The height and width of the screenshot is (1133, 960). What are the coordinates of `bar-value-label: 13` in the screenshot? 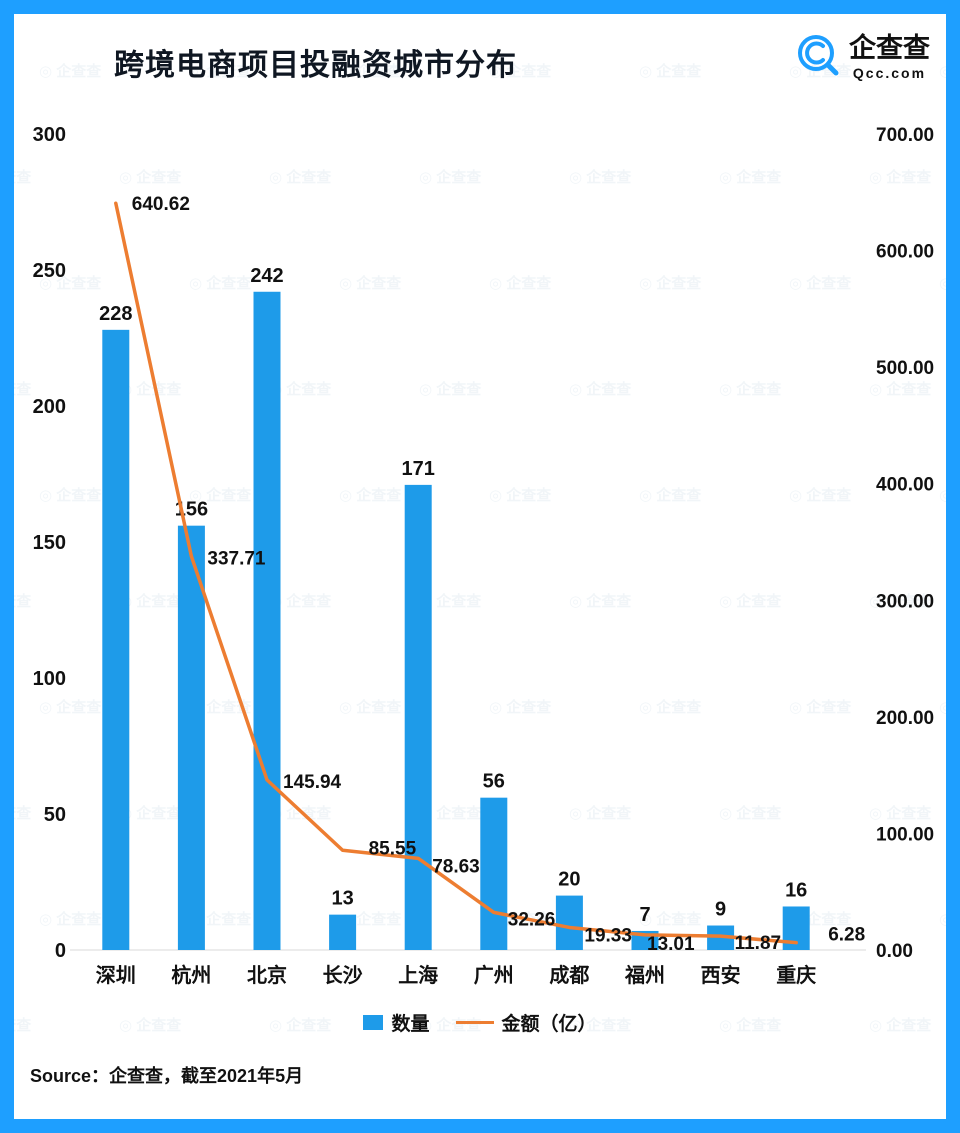 It's located at (342, 899).